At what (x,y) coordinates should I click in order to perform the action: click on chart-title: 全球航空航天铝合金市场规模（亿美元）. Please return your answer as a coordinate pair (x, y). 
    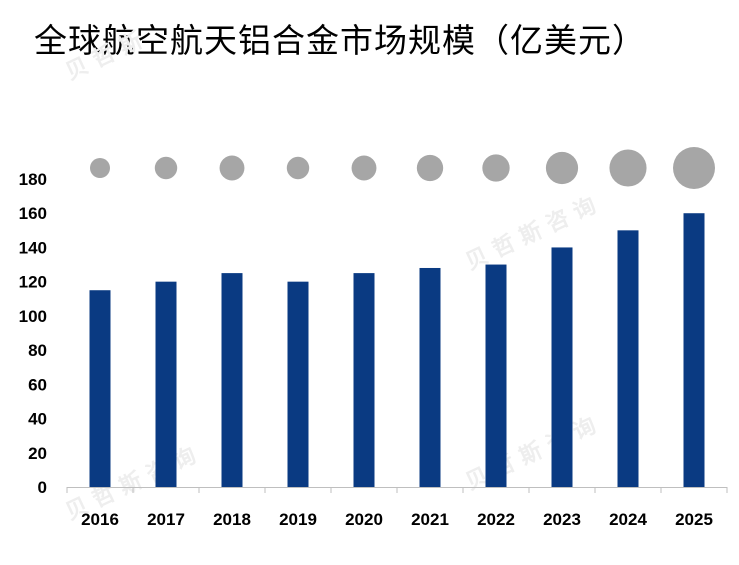
    Looking at the image, I should click on (340, 40).